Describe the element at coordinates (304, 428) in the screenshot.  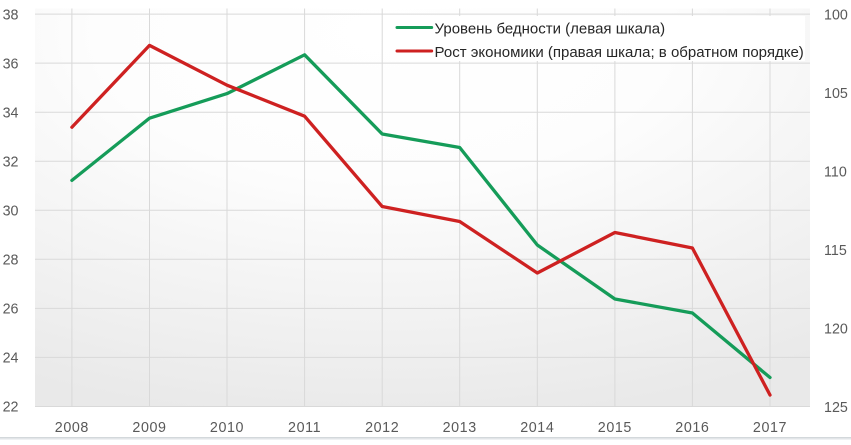
I see `svg-text: 2011` at that location.